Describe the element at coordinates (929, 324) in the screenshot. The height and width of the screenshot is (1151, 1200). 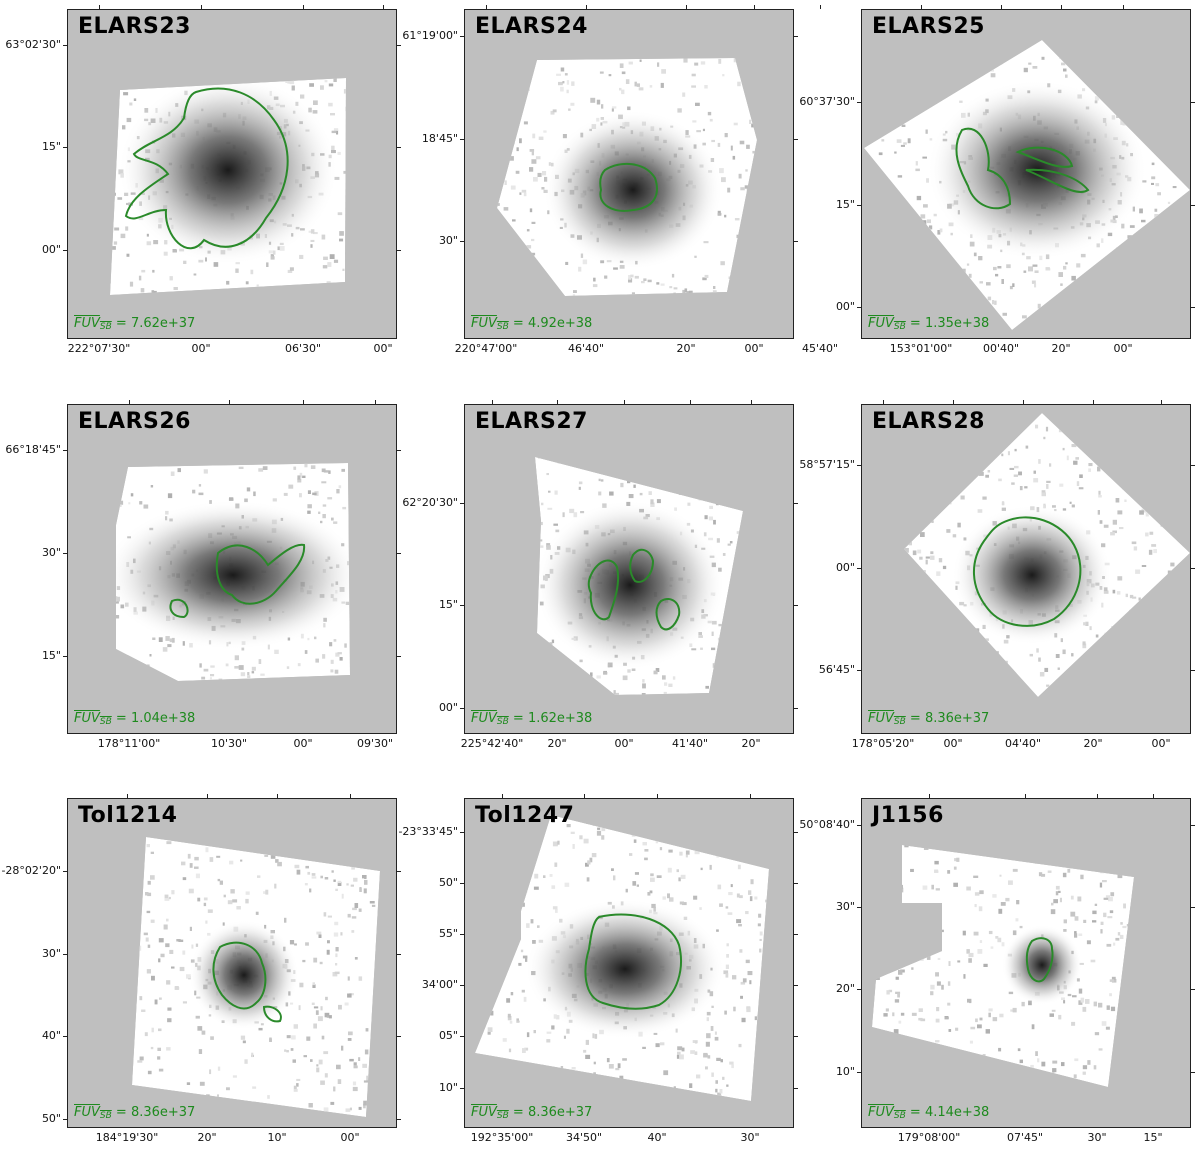
I see `fuv-sb-label: FUVSB = 1.35e+38` at that location.